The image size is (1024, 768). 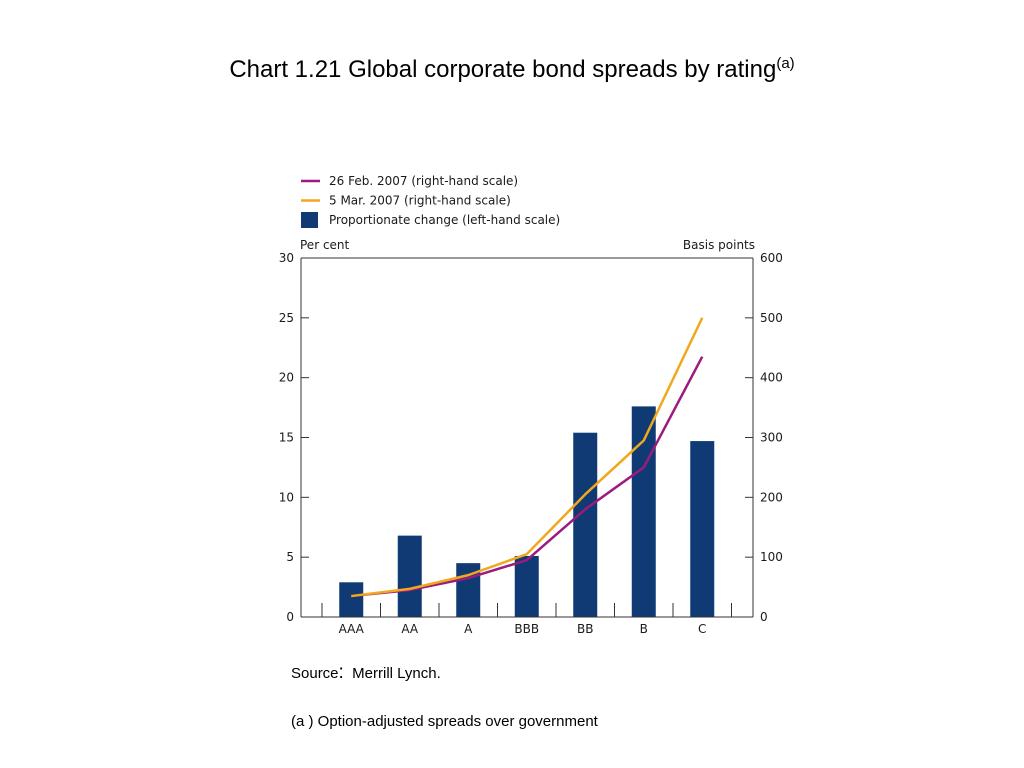 I want to click on bar-c, so click(x=702, y=529).